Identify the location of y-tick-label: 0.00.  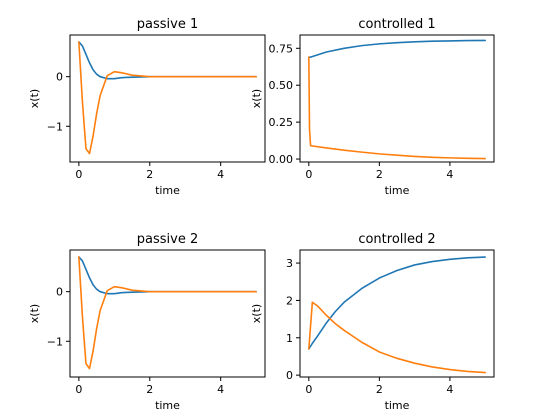
(281, 159).